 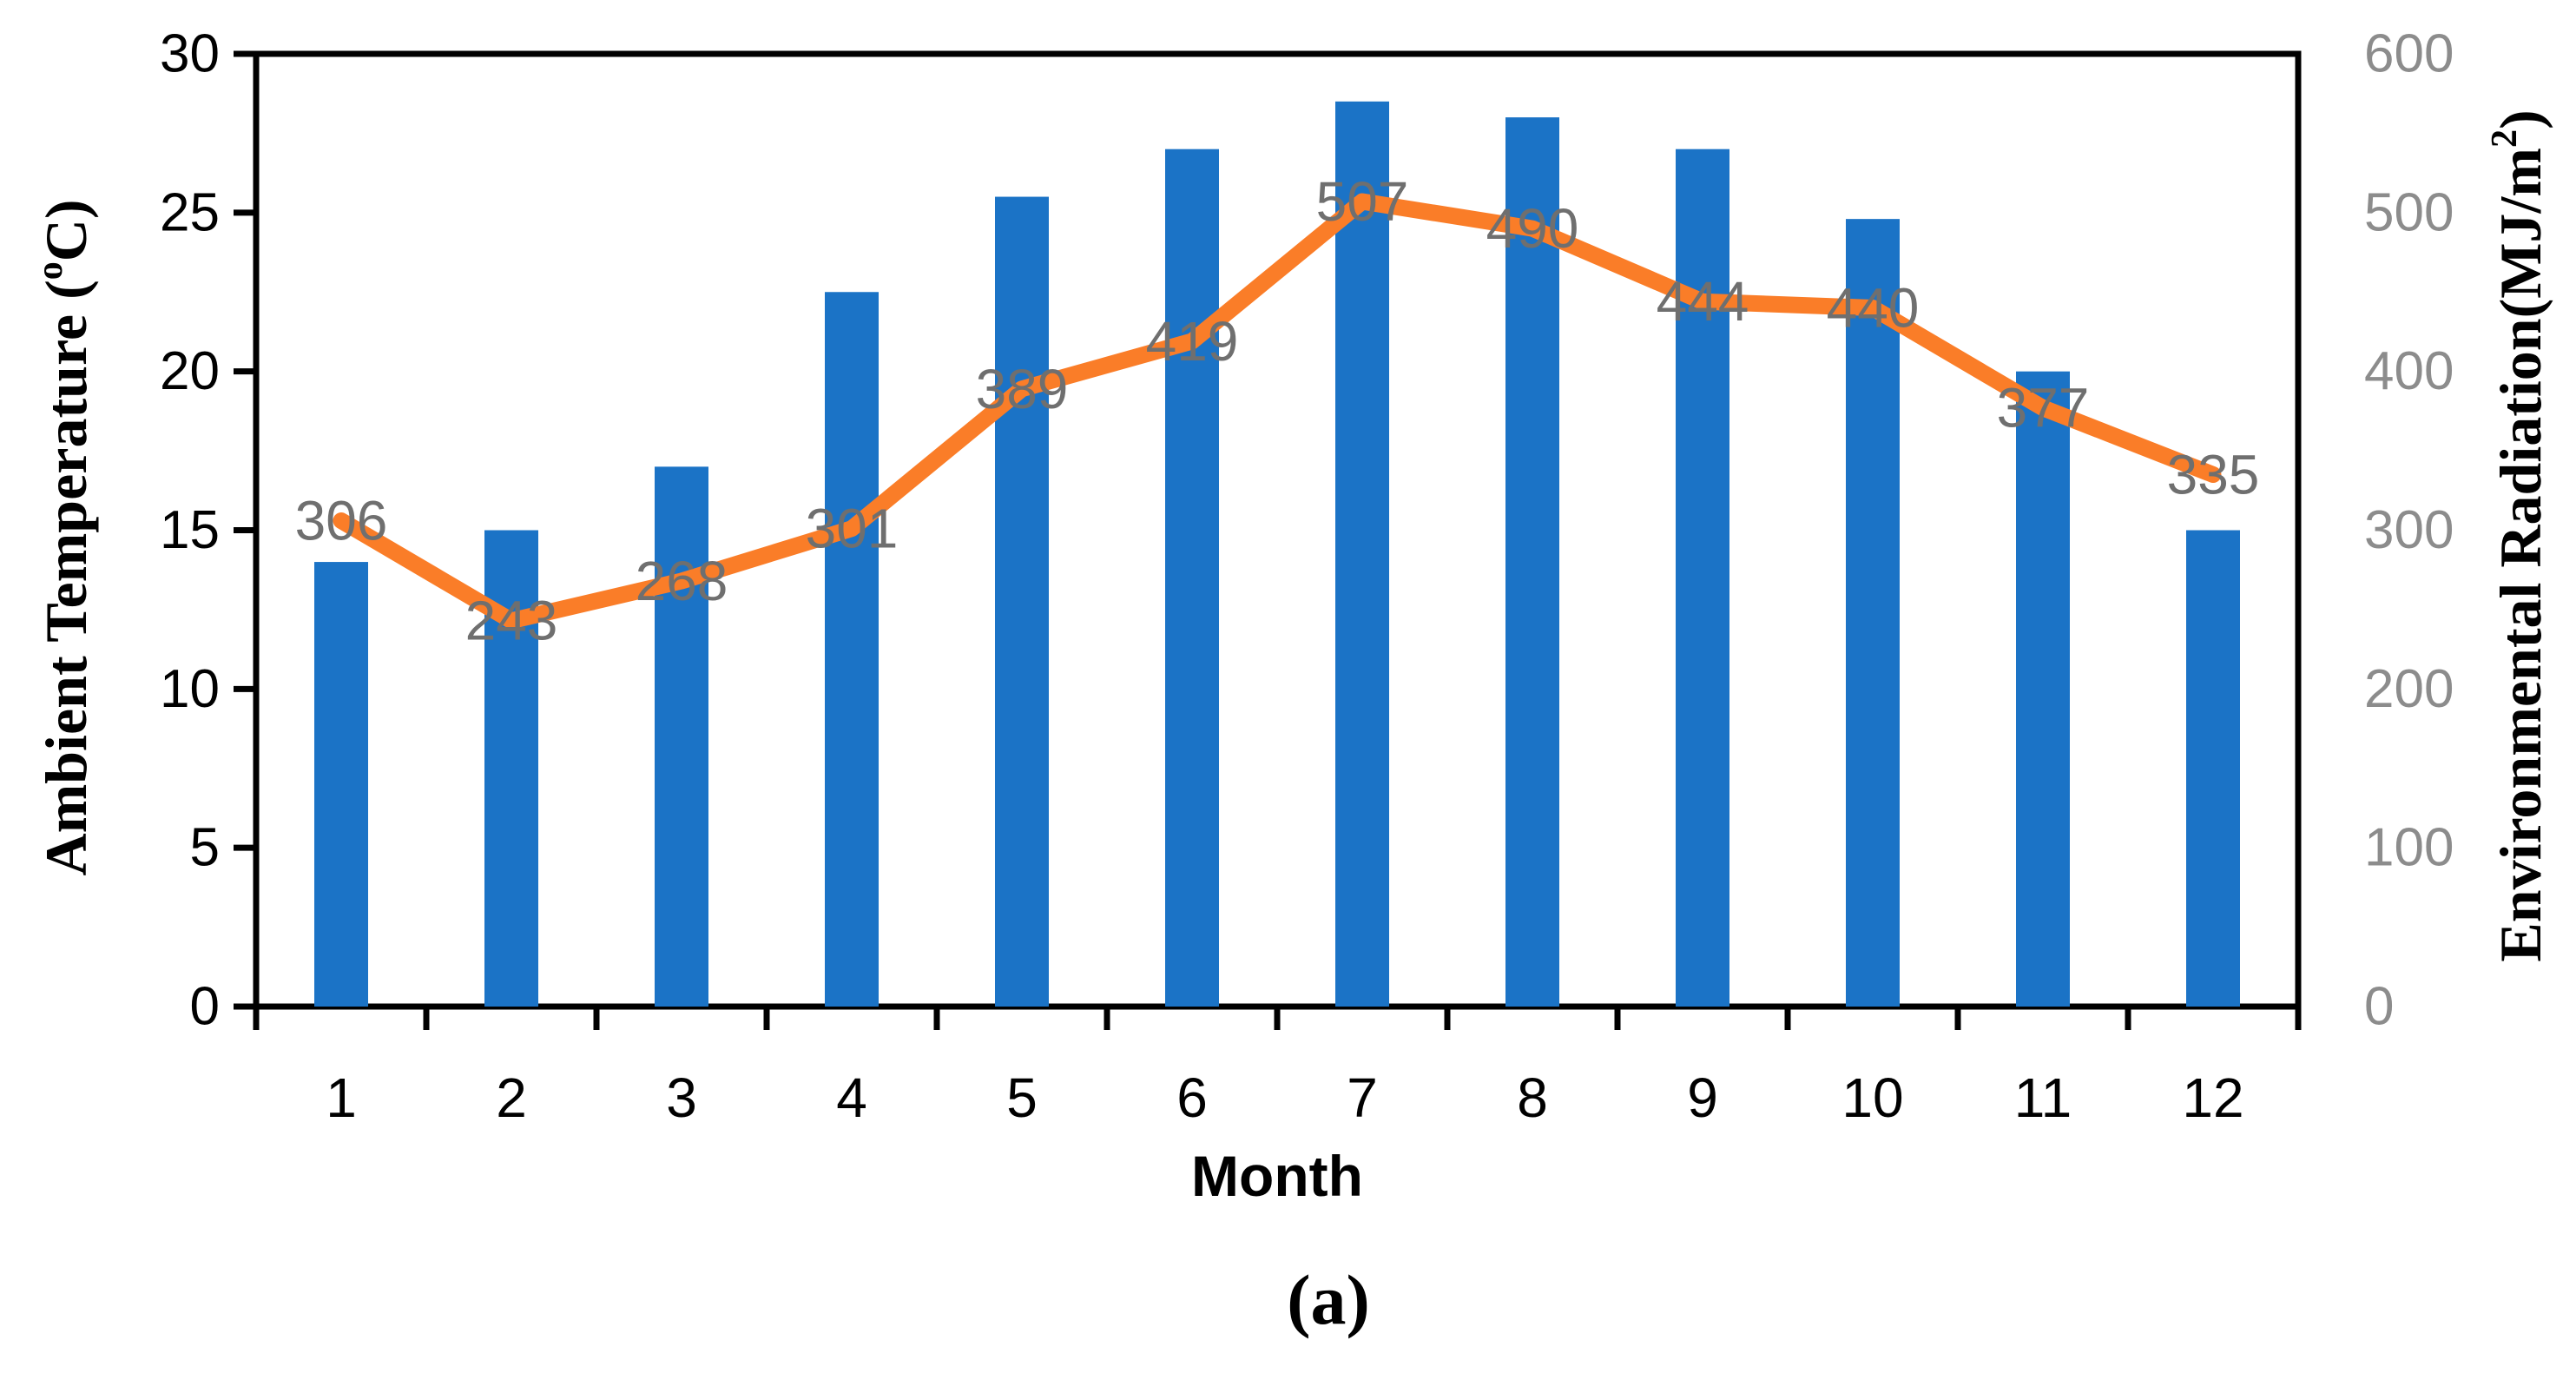 I want to click on right-axis-tick-label: 500, so click(x=2409, y=212).